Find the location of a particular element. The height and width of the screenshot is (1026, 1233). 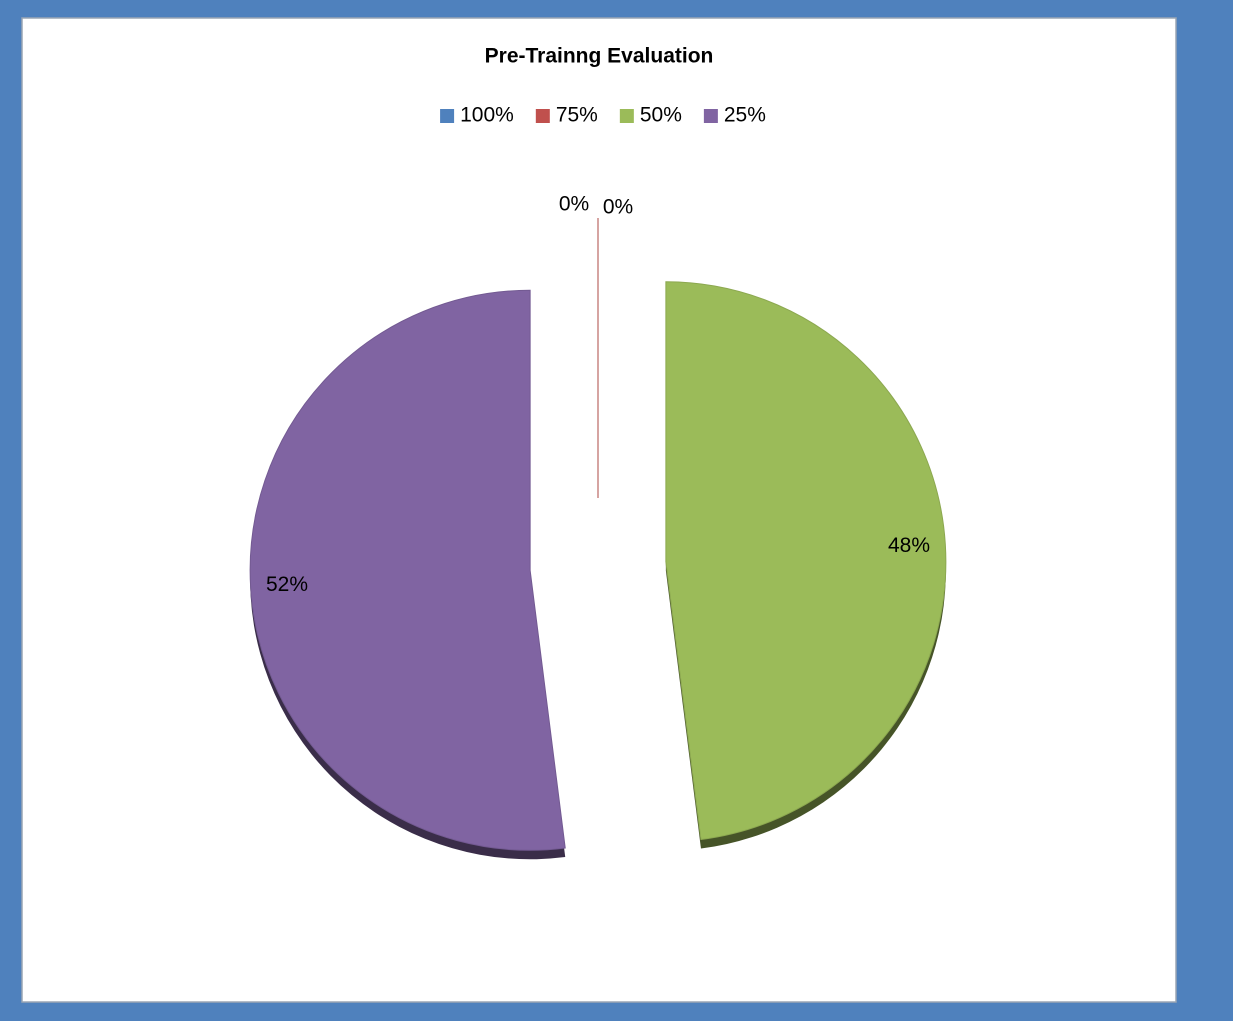

data-label: 52% is located at coordinates (287, 584).